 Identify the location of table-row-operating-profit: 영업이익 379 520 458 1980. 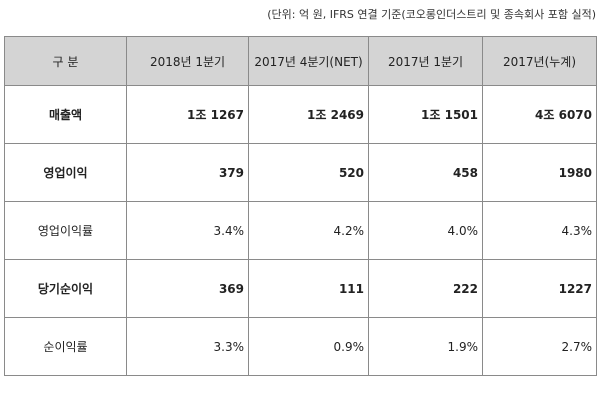
(300, 172).